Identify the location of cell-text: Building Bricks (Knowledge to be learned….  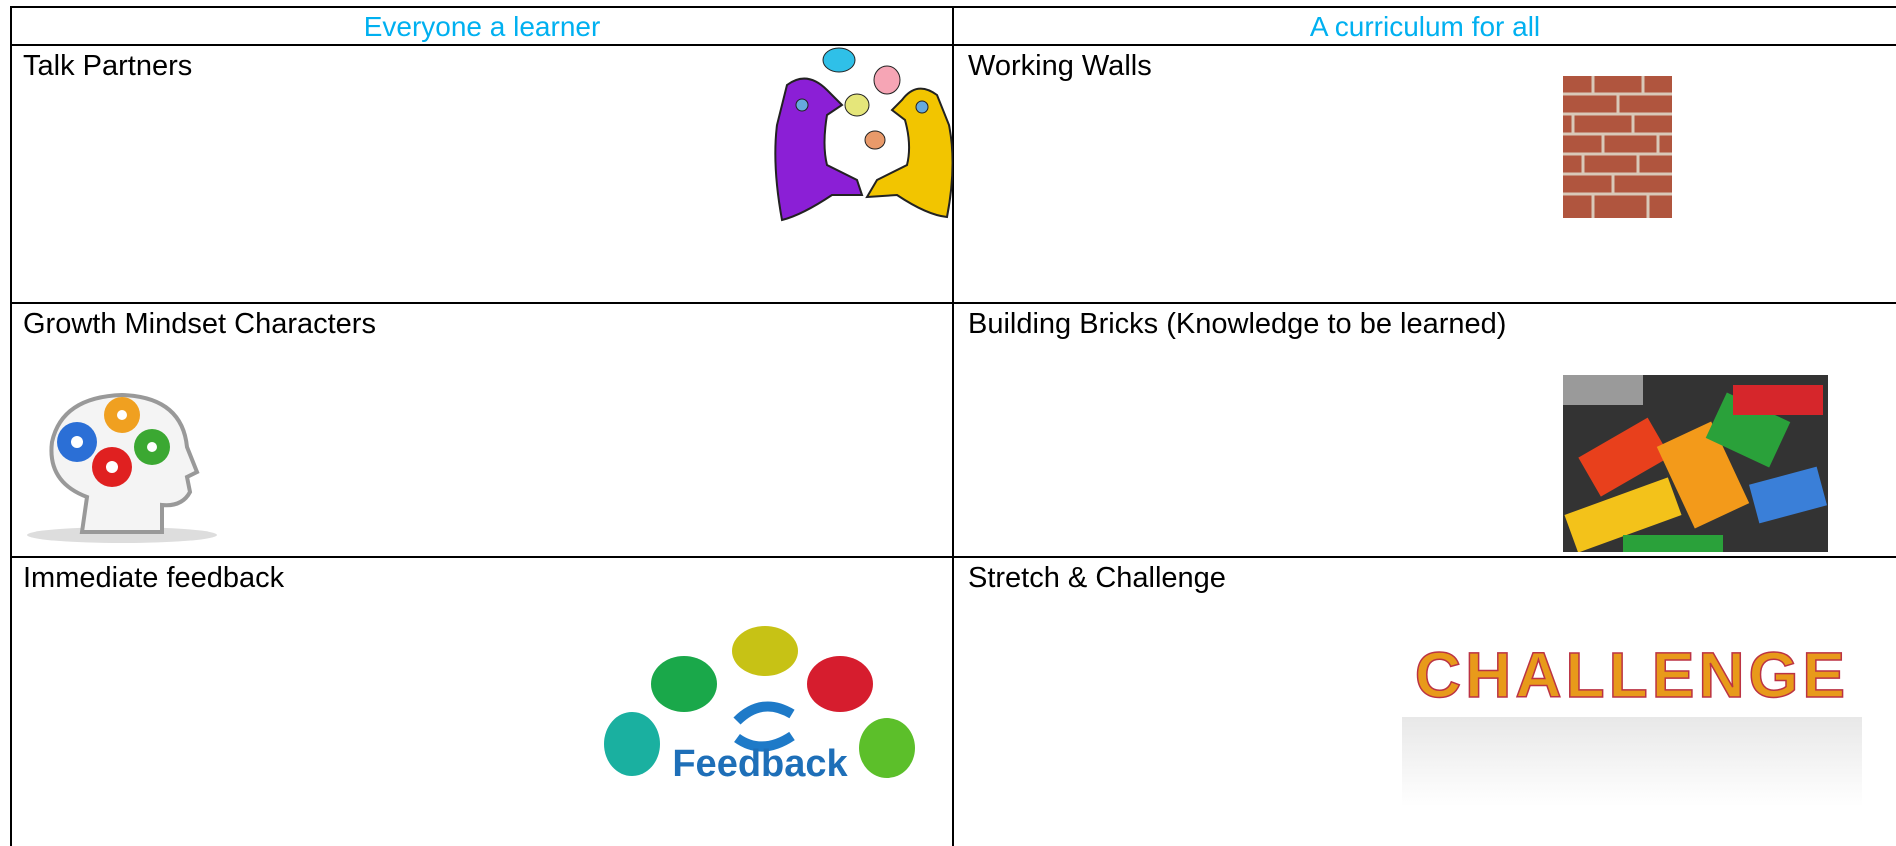
(1237, 324).